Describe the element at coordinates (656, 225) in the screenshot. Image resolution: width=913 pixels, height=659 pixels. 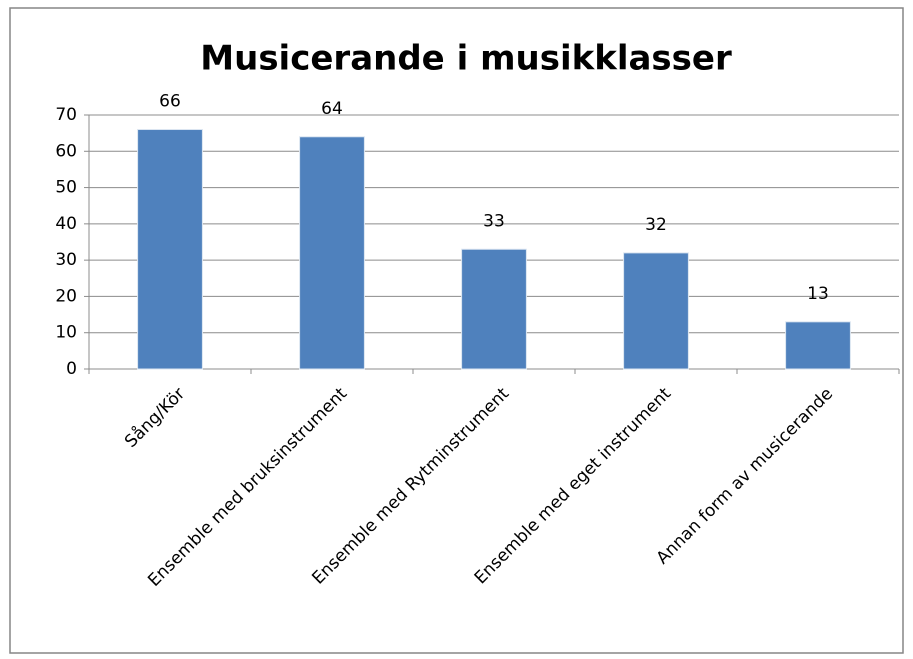
I see `data-label: 32` at that location.